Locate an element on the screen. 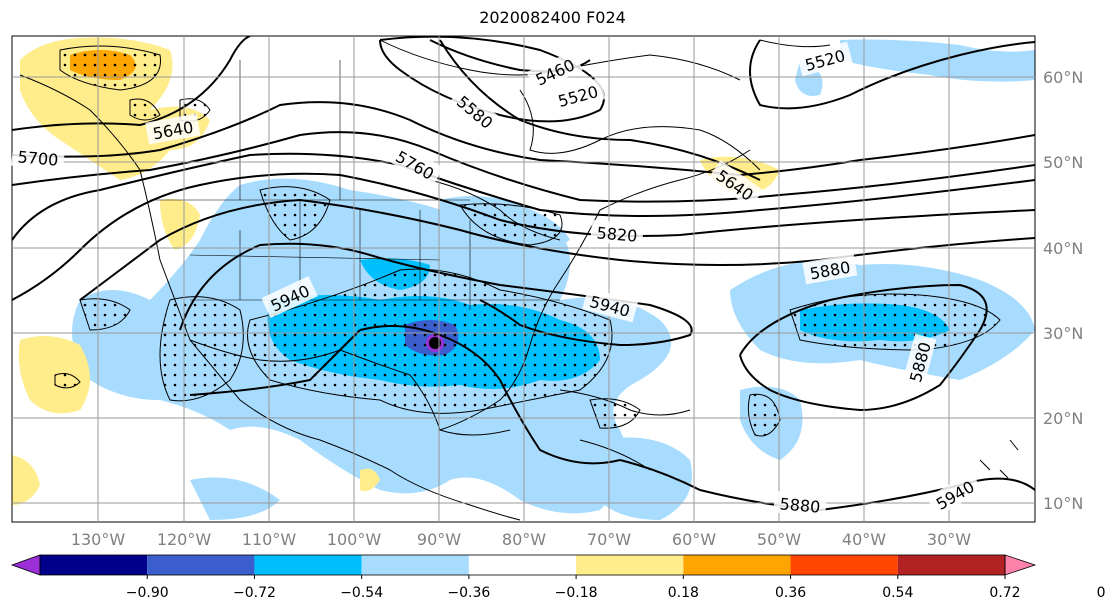  latitude-label: 20°N is located at coordinates (1063, 418).